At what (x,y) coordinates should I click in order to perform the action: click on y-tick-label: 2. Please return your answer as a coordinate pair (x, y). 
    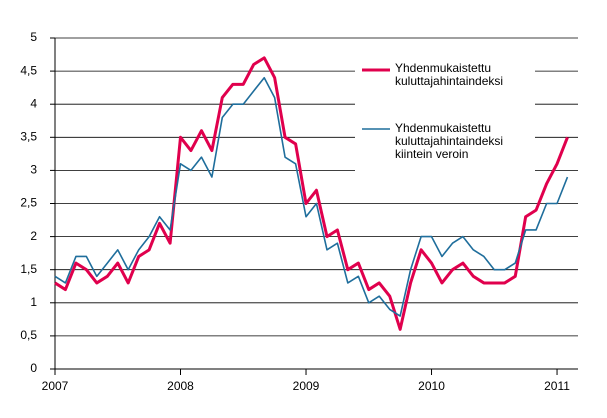
    Looking at the image, I should click on (33, 236).